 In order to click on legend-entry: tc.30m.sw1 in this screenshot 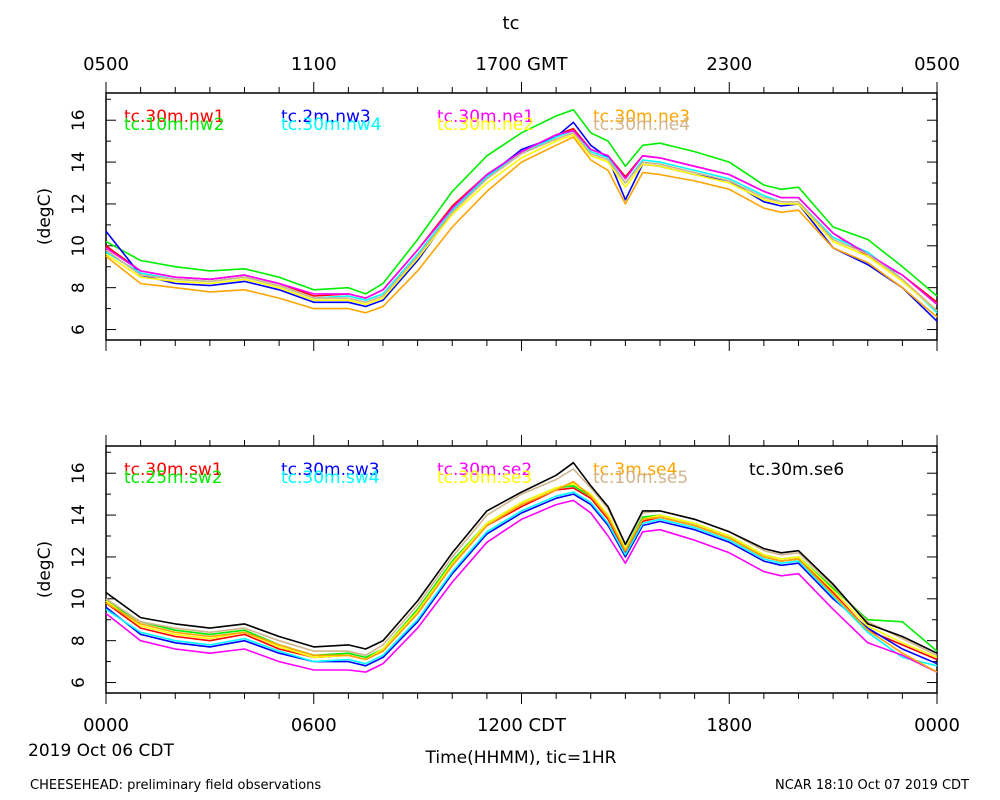, I will do `click(173, 470)`.